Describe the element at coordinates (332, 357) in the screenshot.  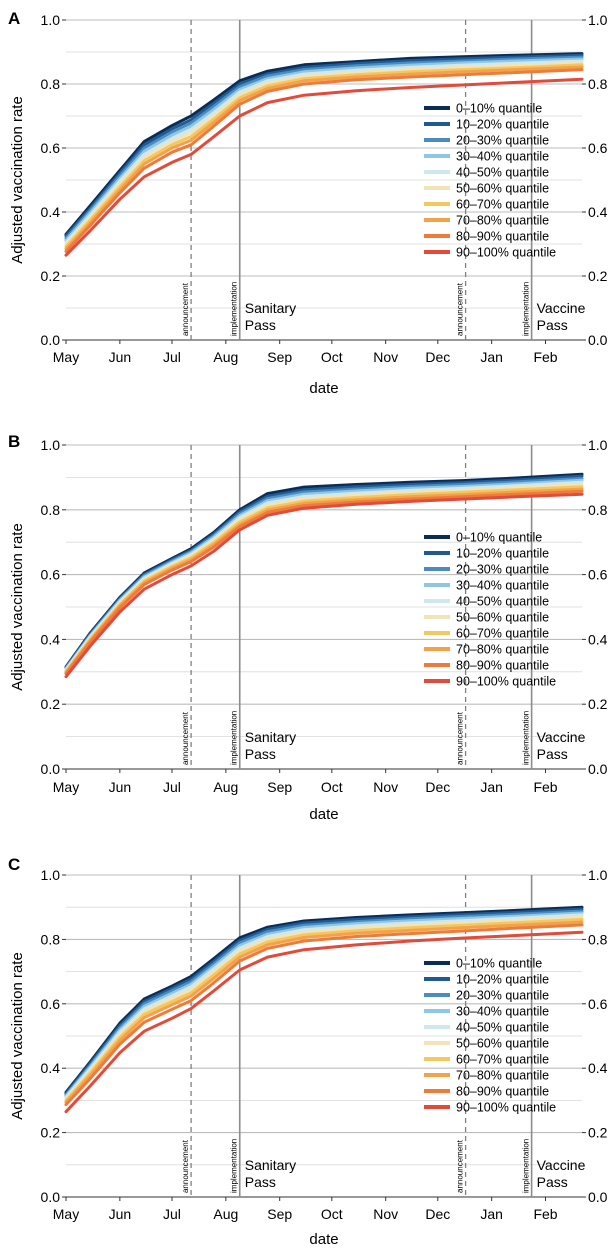
I see `x-tick-label: Oct` at that location.